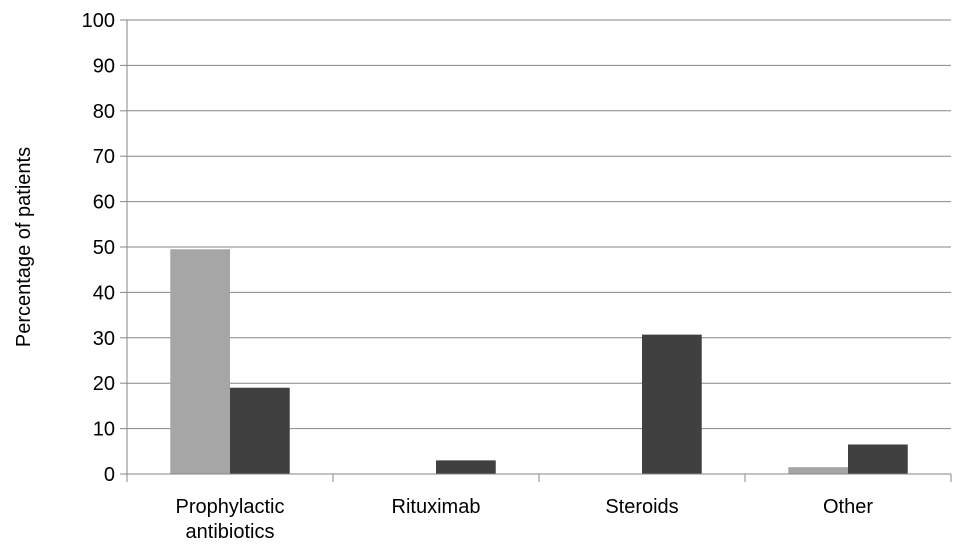  What do you see at coordinates (230, 519) in the screenshot?
I see `x-category-label: Prophylactic antibiotics` at bounding box center [230, 519].